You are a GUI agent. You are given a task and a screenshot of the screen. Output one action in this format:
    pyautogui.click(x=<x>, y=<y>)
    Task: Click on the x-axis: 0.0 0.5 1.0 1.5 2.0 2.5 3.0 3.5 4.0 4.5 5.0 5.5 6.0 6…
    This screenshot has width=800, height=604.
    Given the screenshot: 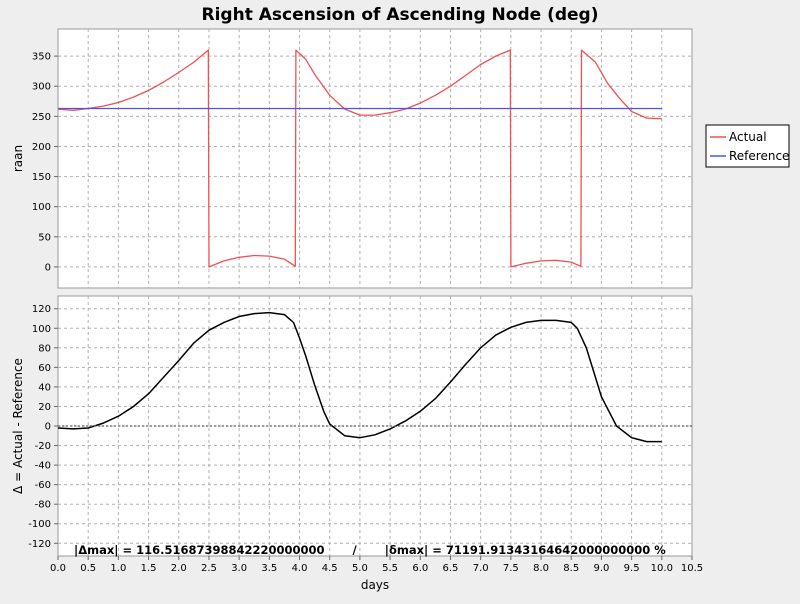 What is the action you would take?
    pyautogui.click(x=376, y=574)
    